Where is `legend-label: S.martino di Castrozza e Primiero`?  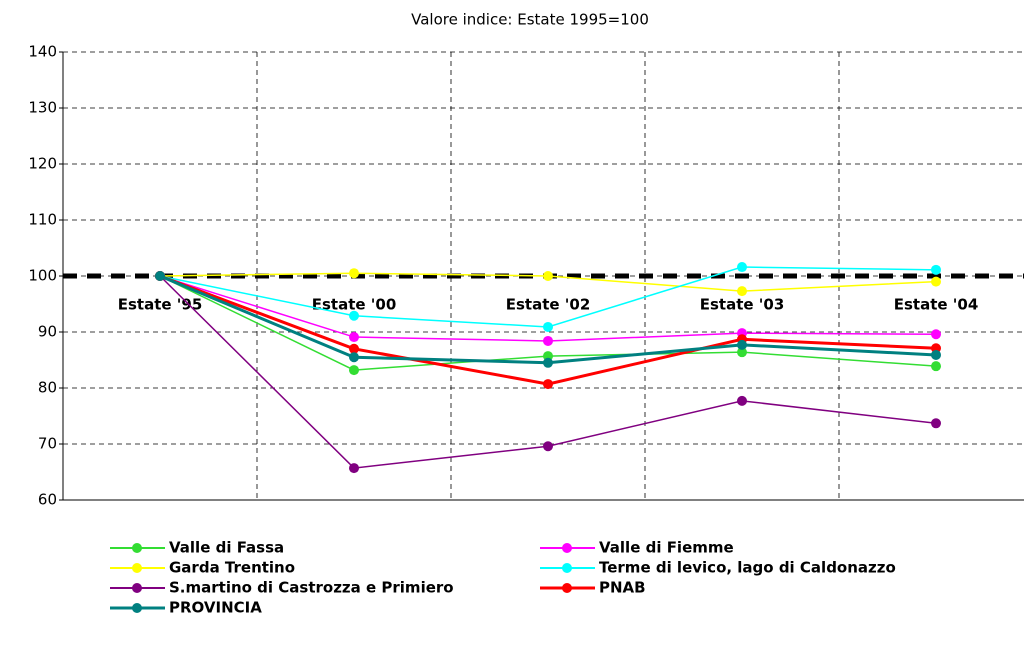
legend-label: S.martino di Castrozza e Primiero is located at coordinates (311, 588).